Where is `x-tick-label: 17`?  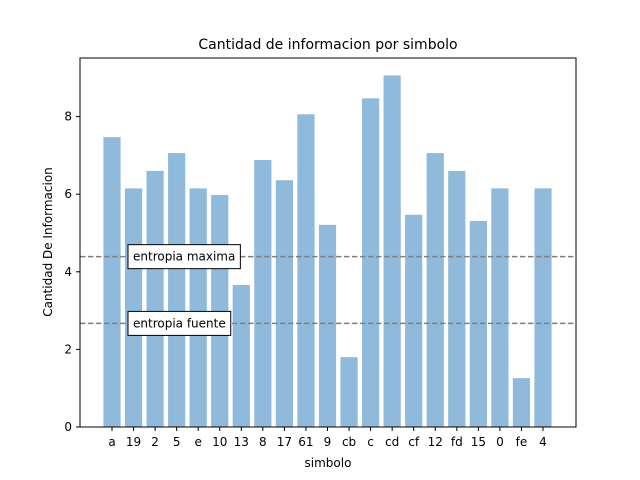 x-tick-label: 17 is located at coordinates (284, 442).